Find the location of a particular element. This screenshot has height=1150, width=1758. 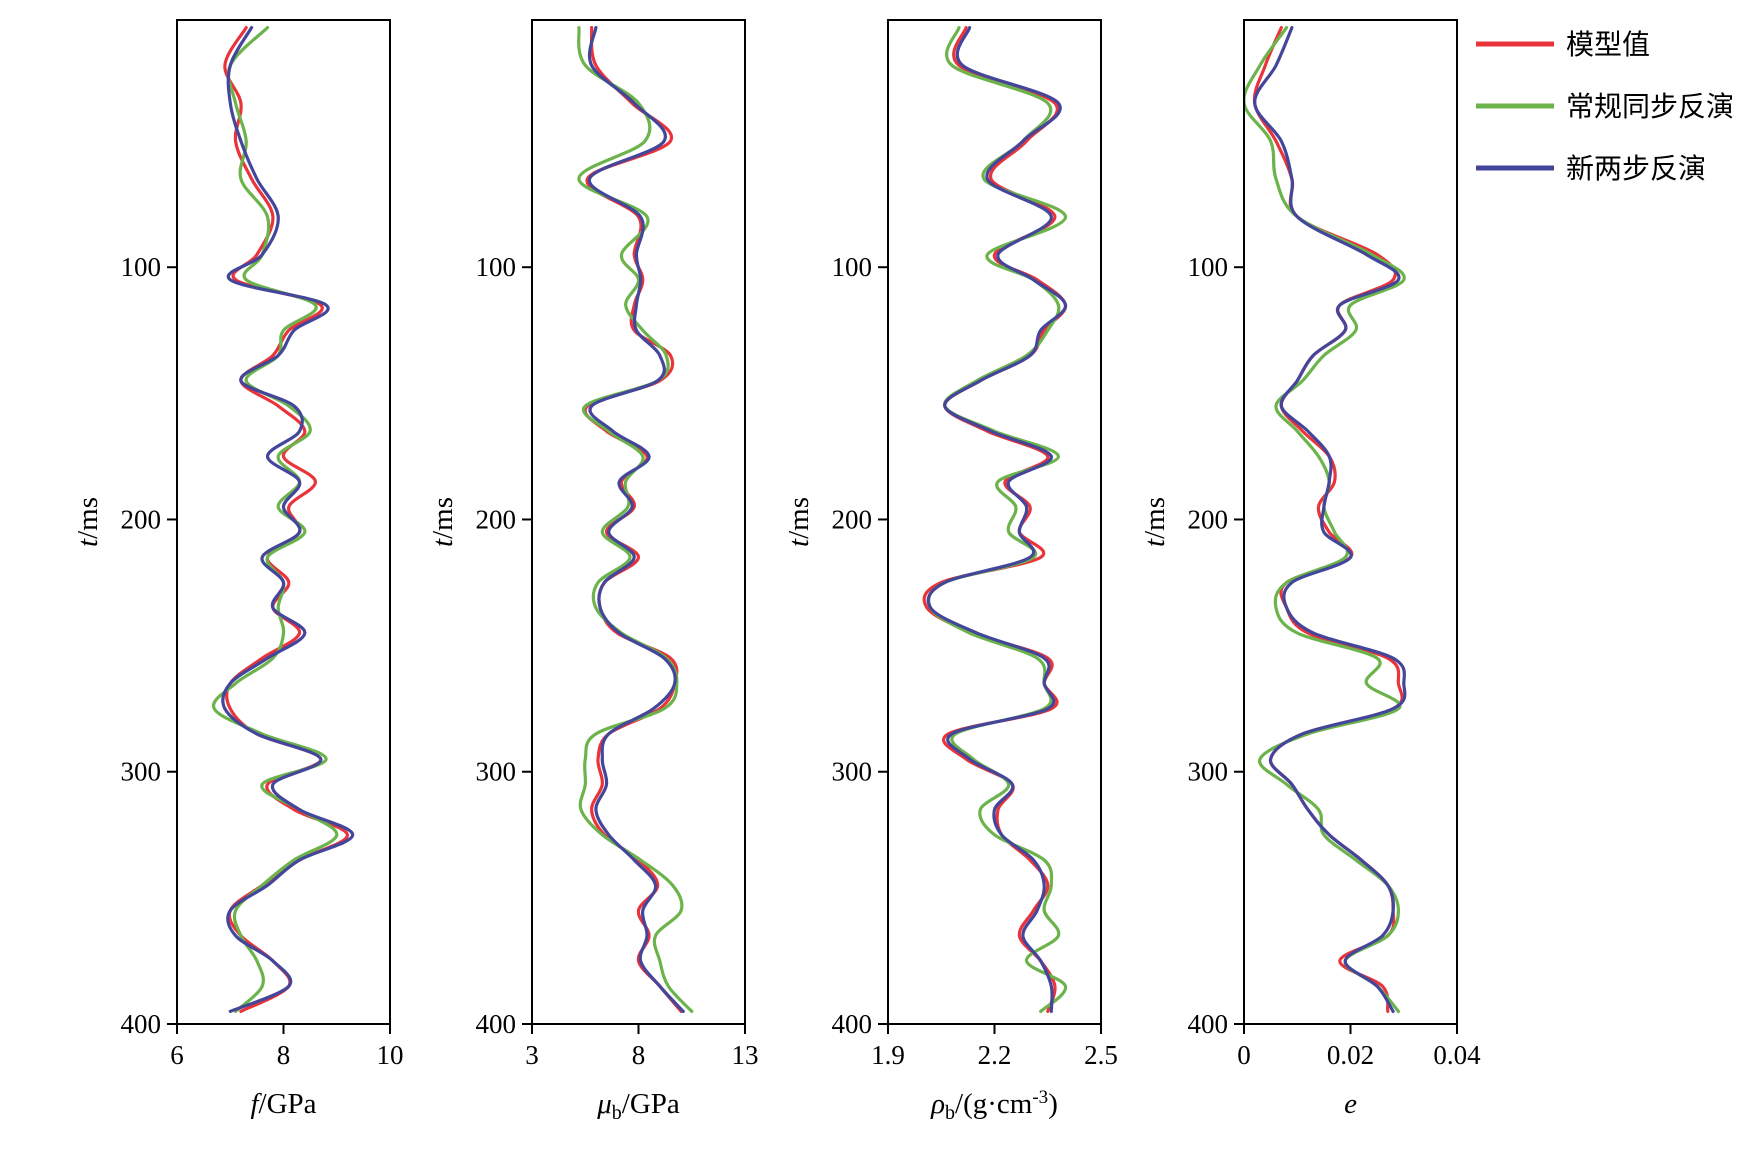

x-axis-label: f/GPa is located at coordinates (283, 1104).